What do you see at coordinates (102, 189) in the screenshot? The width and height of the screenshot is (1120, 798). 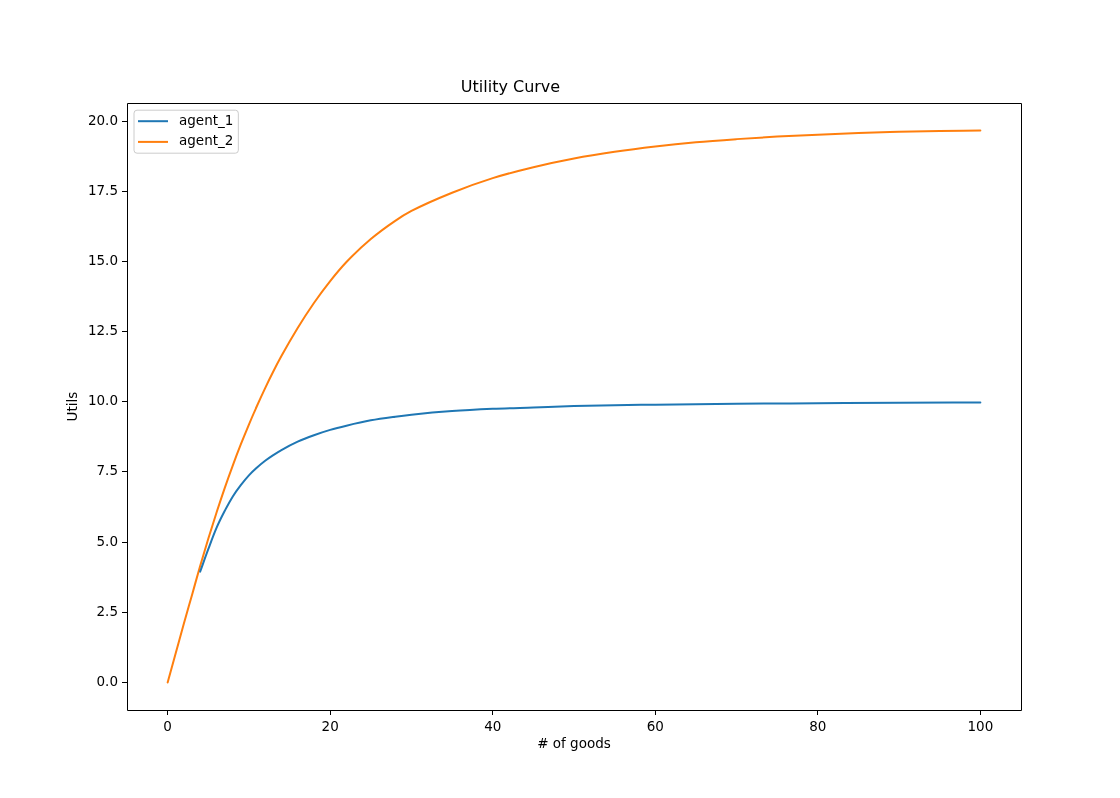 I see `y-tick-label: 17.5` at bounding box center [102, 189].